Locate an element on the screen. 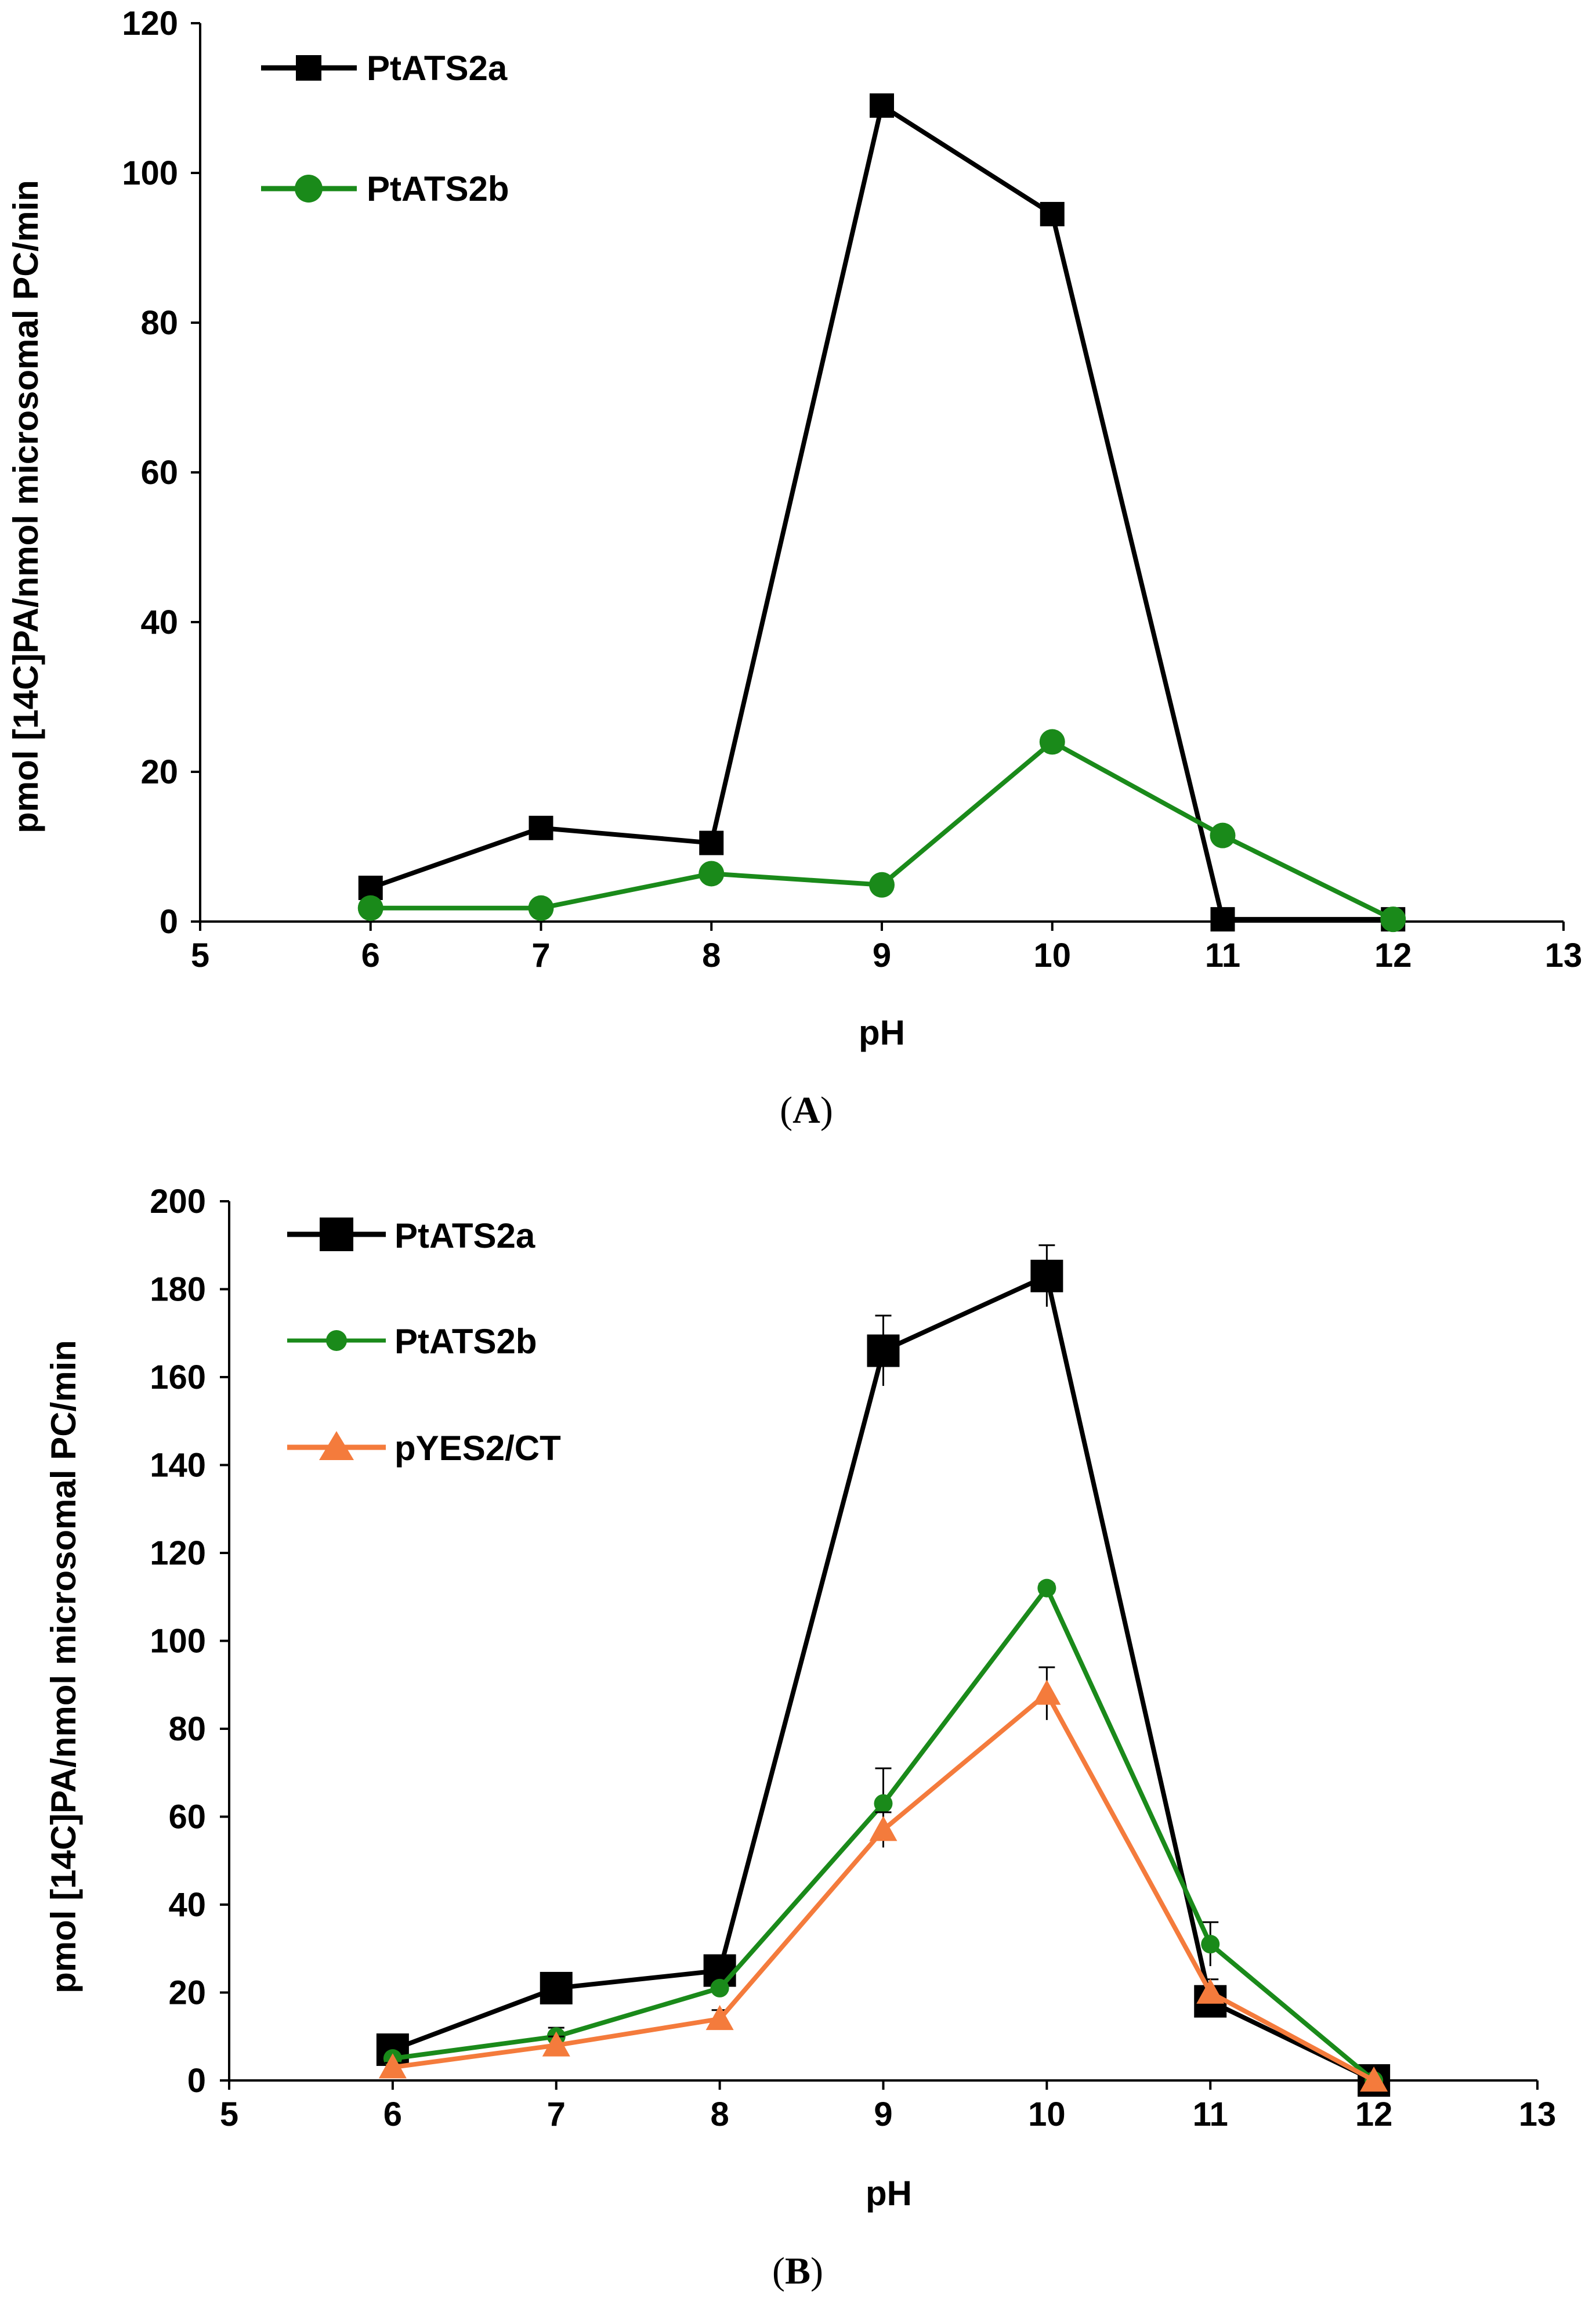 The width and height of the screenshot is (1596, 2312). legend-a: PtATS2a PtATS2b is located at coordinates (385, 128).